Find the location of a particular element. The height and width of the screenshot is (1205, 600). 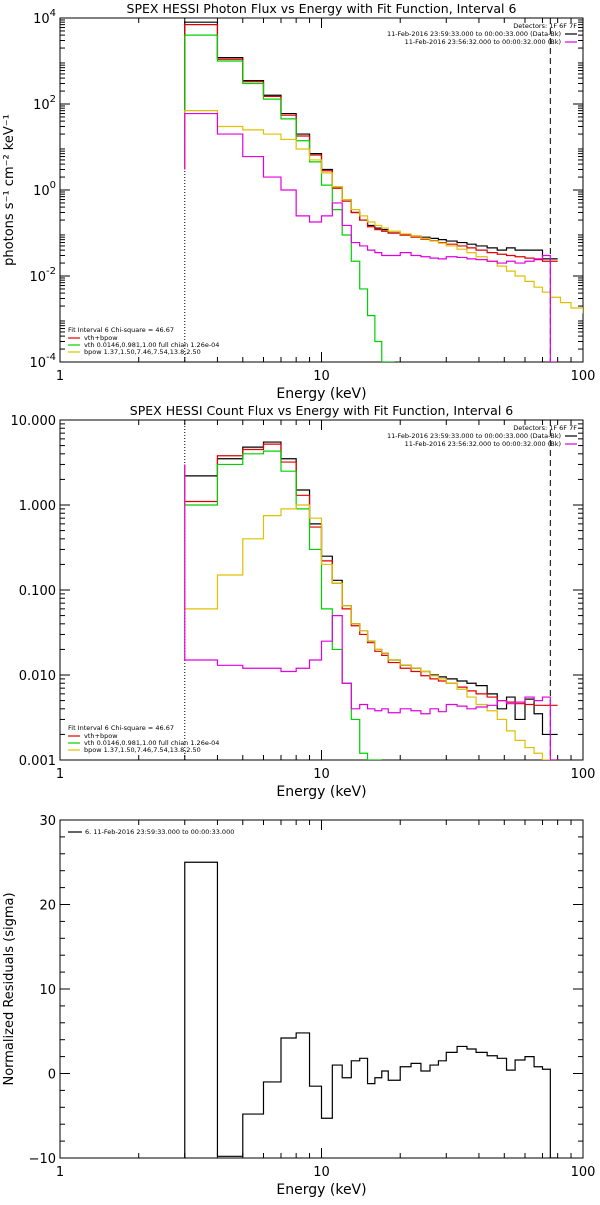

y-tick-base: 20 is located at coordinates (47, 906).